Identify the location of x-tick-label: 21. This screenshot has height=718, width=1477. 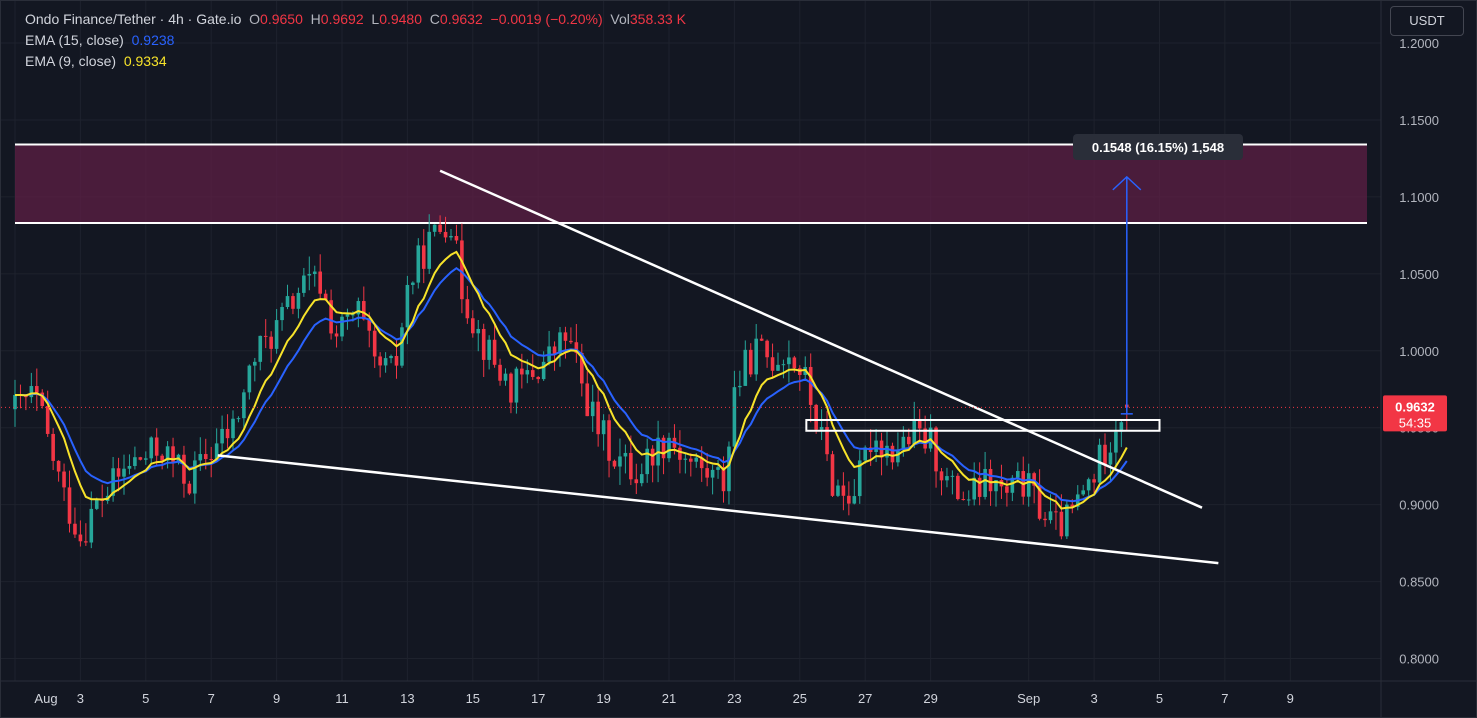
(669, 698).